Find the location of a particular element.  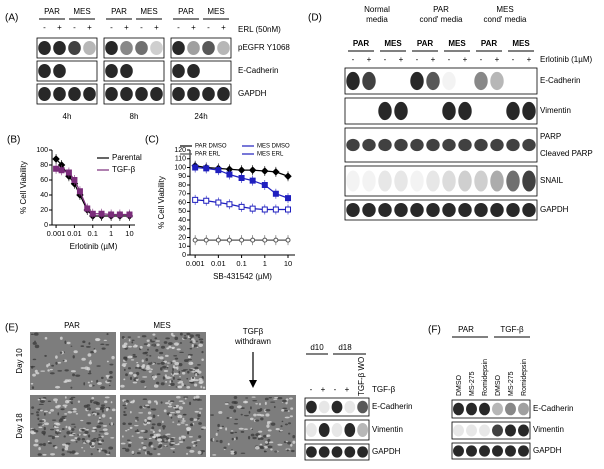

x-tick-label: 0.1 is located at coordinates (241, 263).